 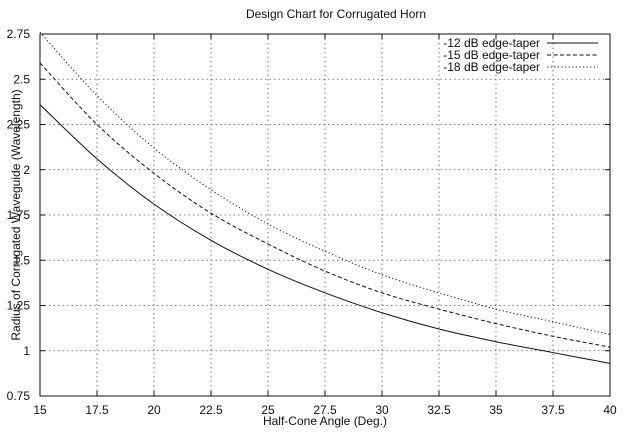 What do you see at coordinates (19, 34) in the screenshot?
I see `y-tick-label: 2.75` at bounding box center [19, 34].